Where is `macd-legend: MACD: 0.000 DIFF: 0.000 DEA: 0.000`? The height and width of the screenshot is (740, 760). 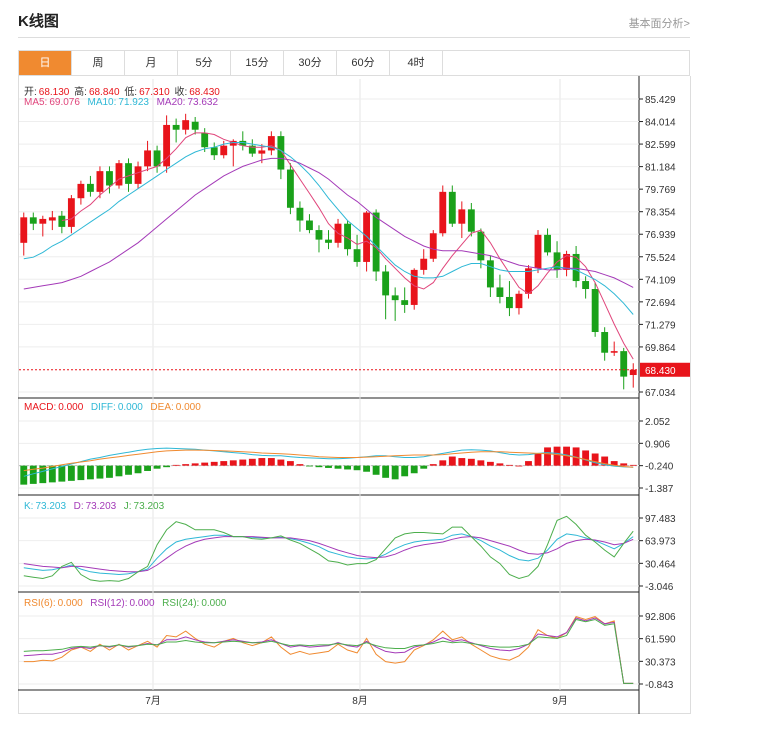
macd-legend: MACD: 0.000 DIFF: 0.000 DEA: 0.000 is located at coordinates (113, 407).